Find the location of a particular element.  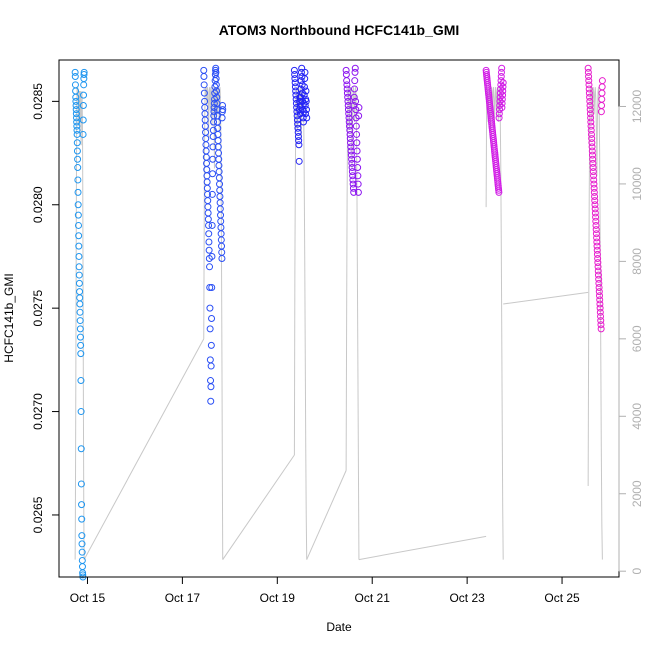

y2-tick-label: 12000 is located at coordinates (637, 106).